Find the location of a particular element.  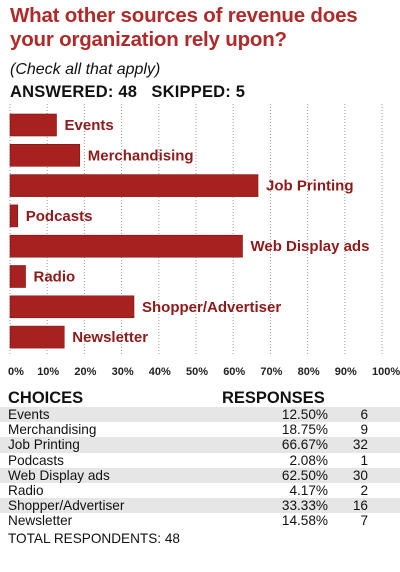

choice-name: Events is located at coordinates (29, 414).